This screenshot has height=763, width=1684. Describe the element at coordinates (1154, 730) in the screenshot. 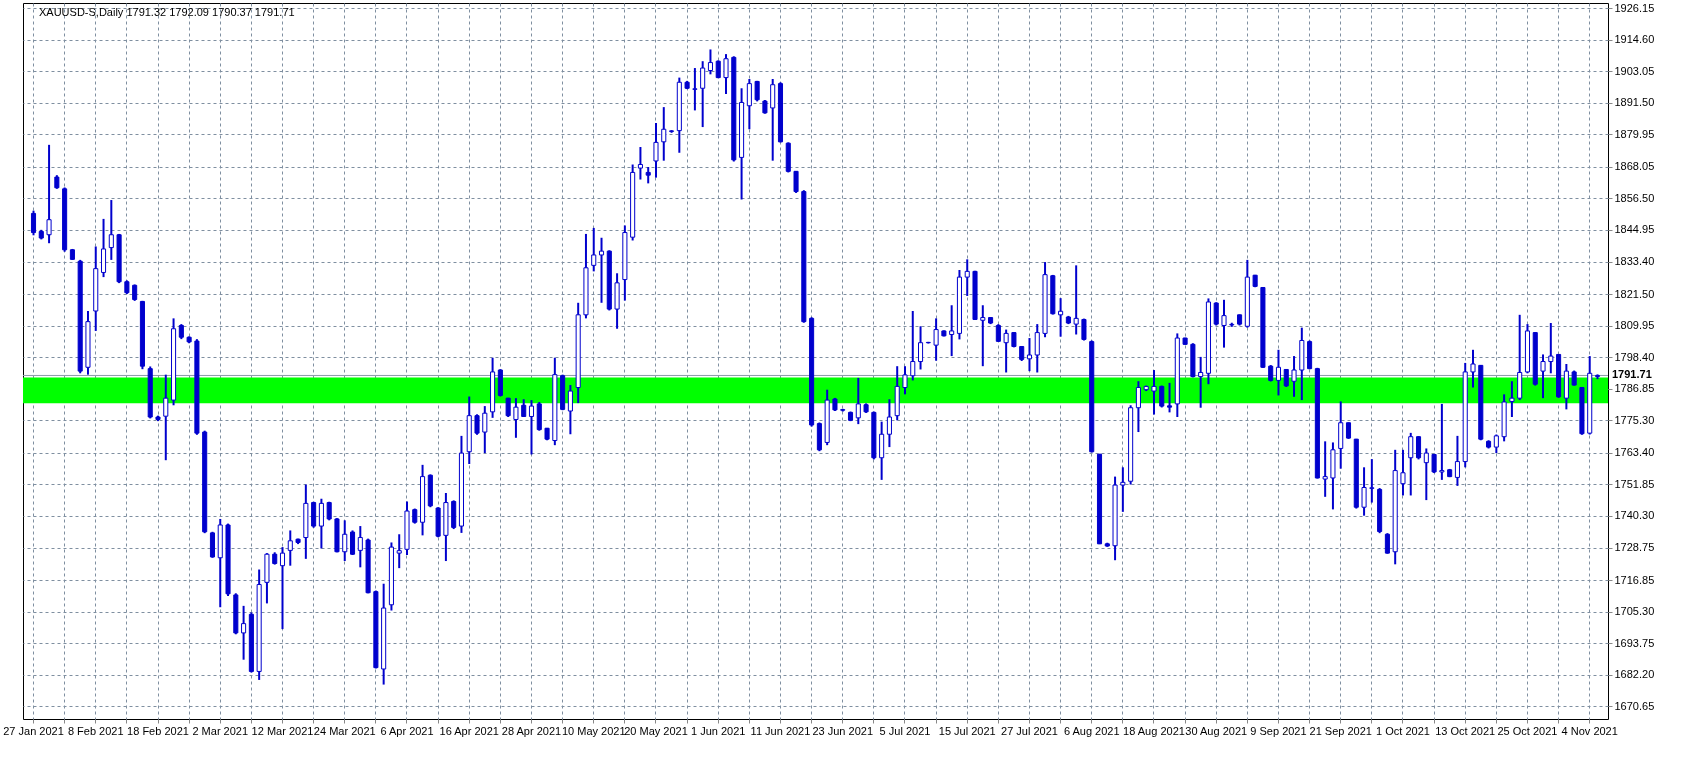

I see `x-tick-label: 18 Aug 2021` at that location.